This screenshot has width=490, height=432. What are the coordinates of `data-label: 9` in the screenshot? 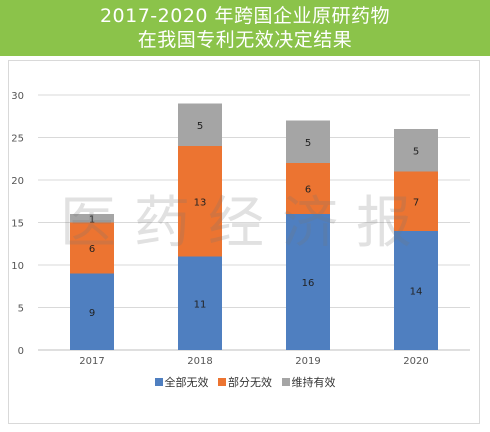 It's located at (92, 313).